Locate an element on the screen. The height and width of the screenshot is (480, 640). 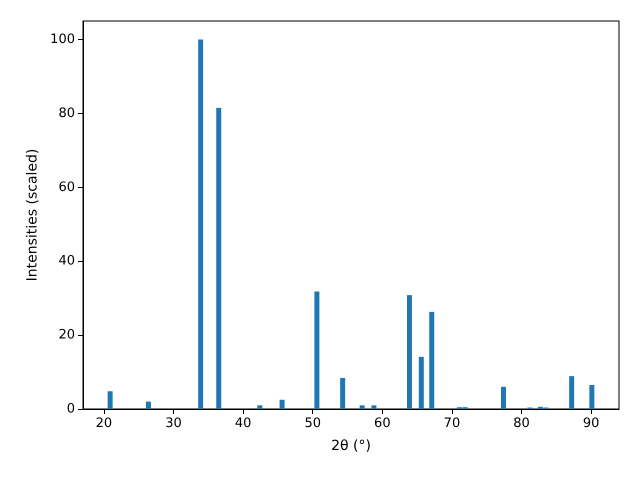
x-tick-label: 40 is located at coordinates (243, 423).